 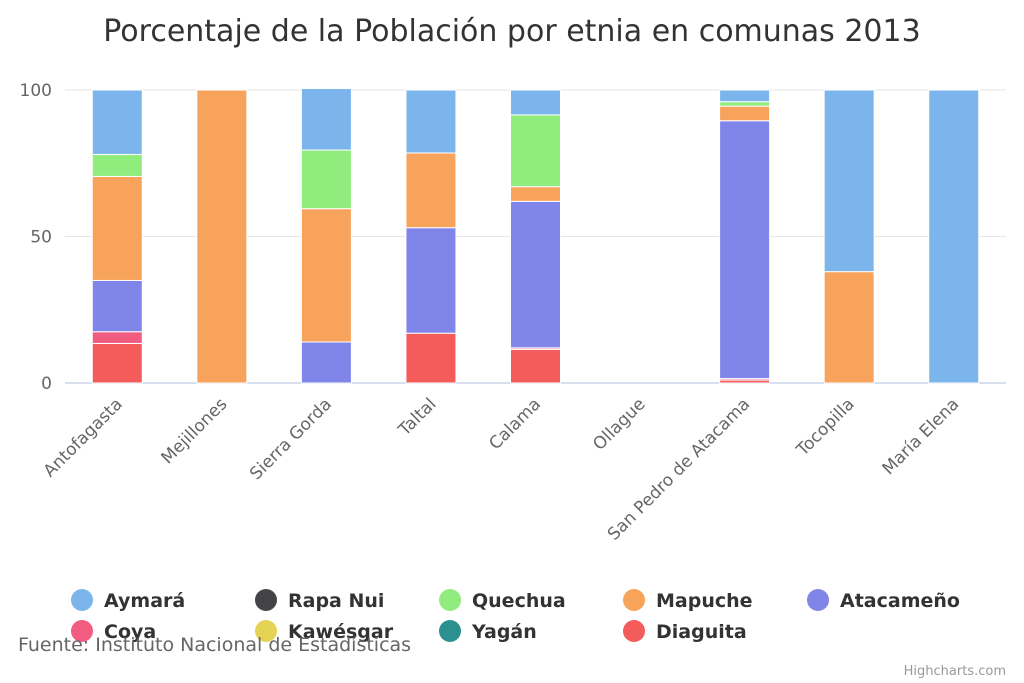 I want to click on legend-label: Kawésgar, so click(x=341, y=632).